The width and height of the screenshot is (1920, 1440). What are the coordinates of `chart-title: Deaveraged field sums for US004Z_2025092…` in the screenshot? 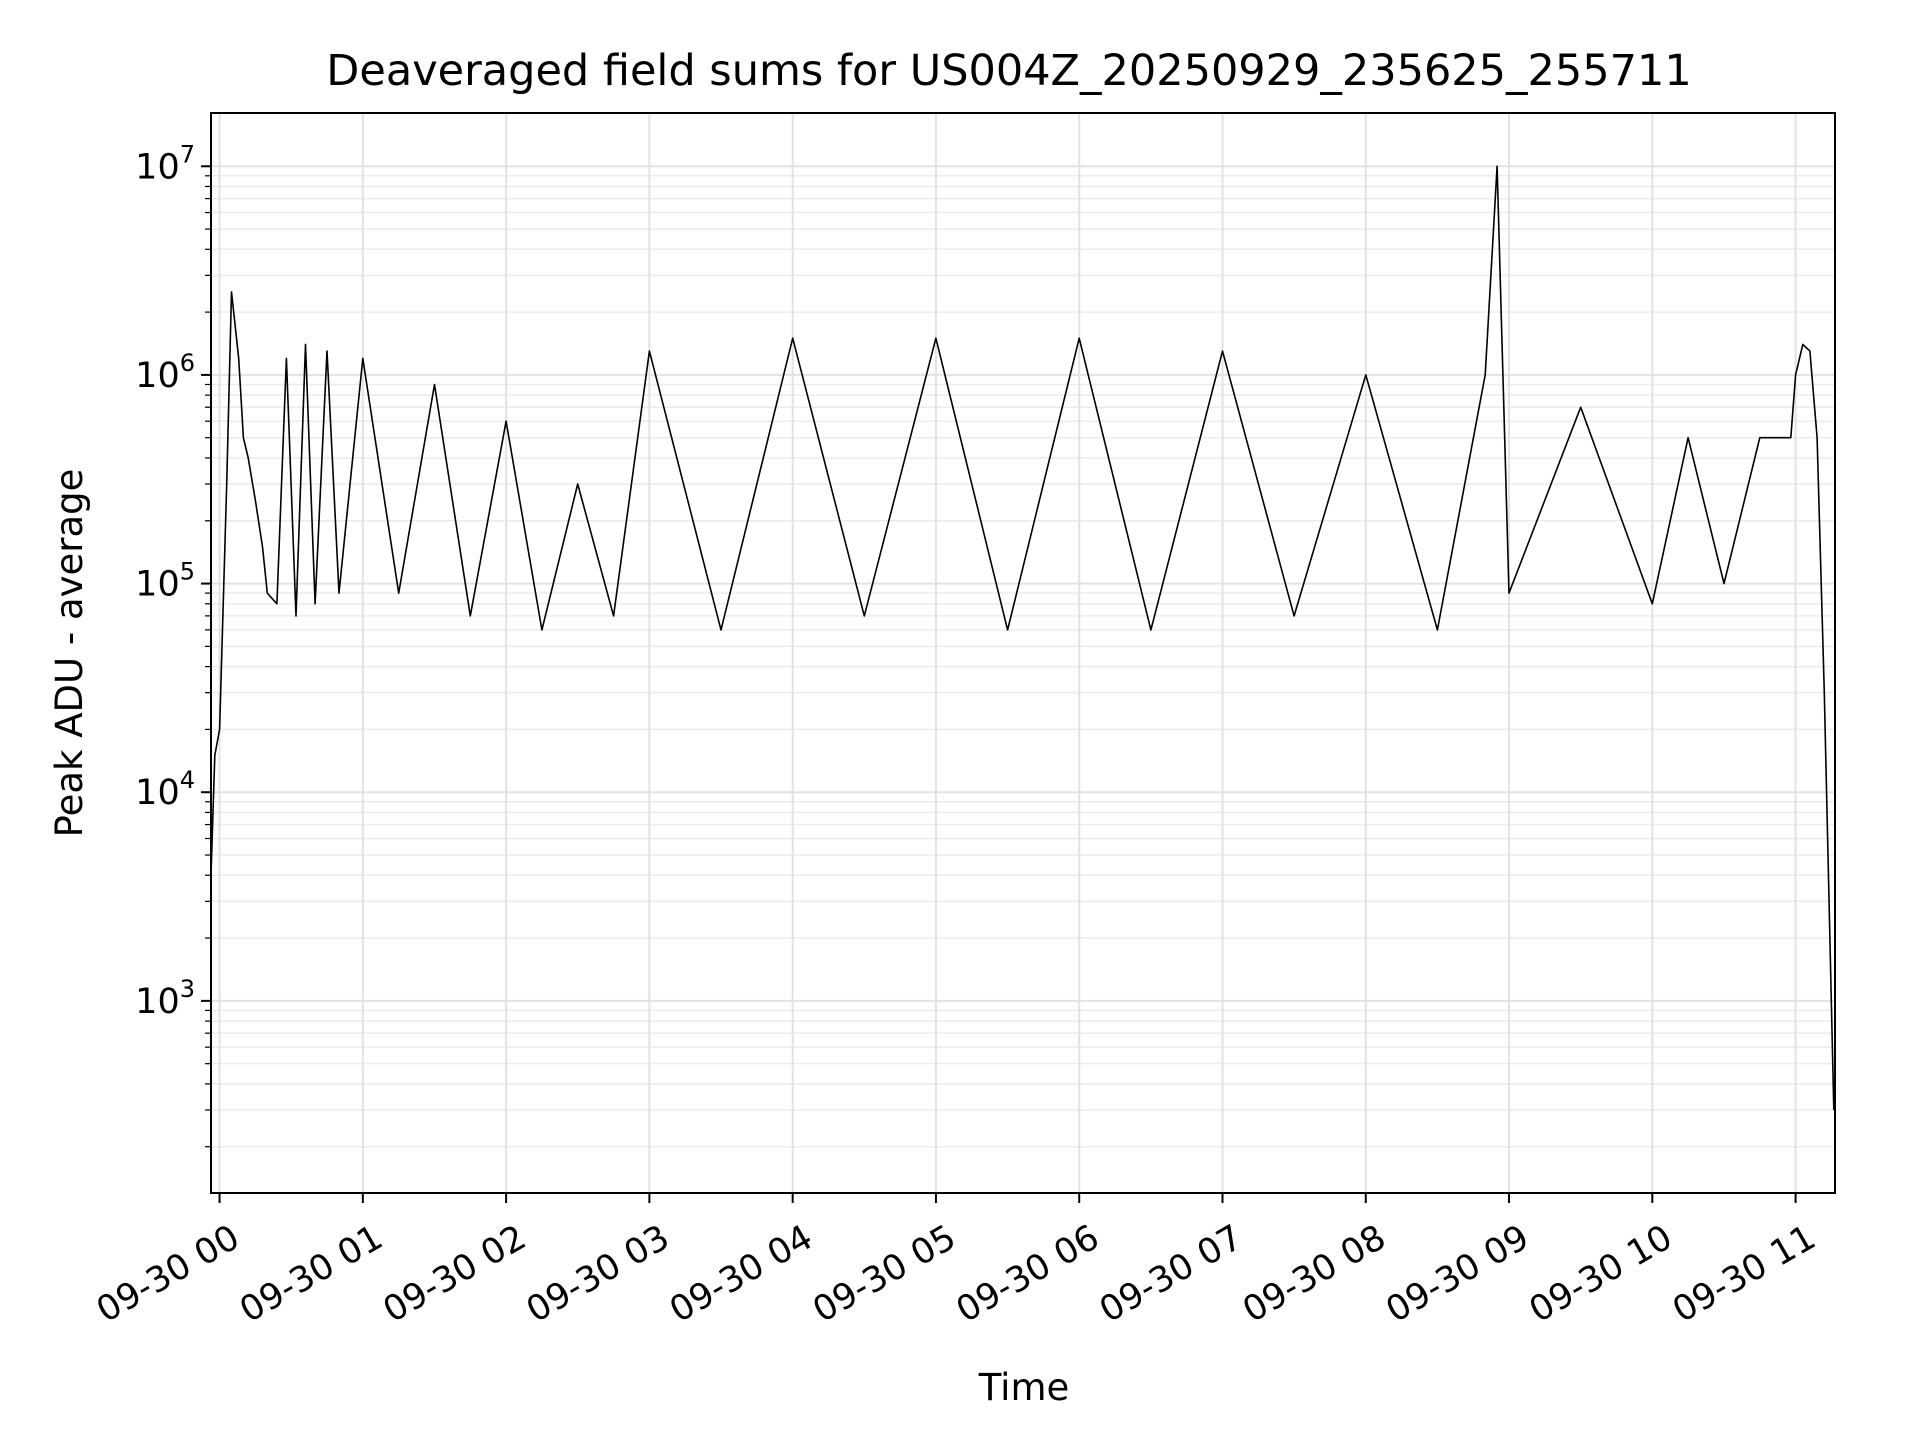 It's located at (1008, 71).